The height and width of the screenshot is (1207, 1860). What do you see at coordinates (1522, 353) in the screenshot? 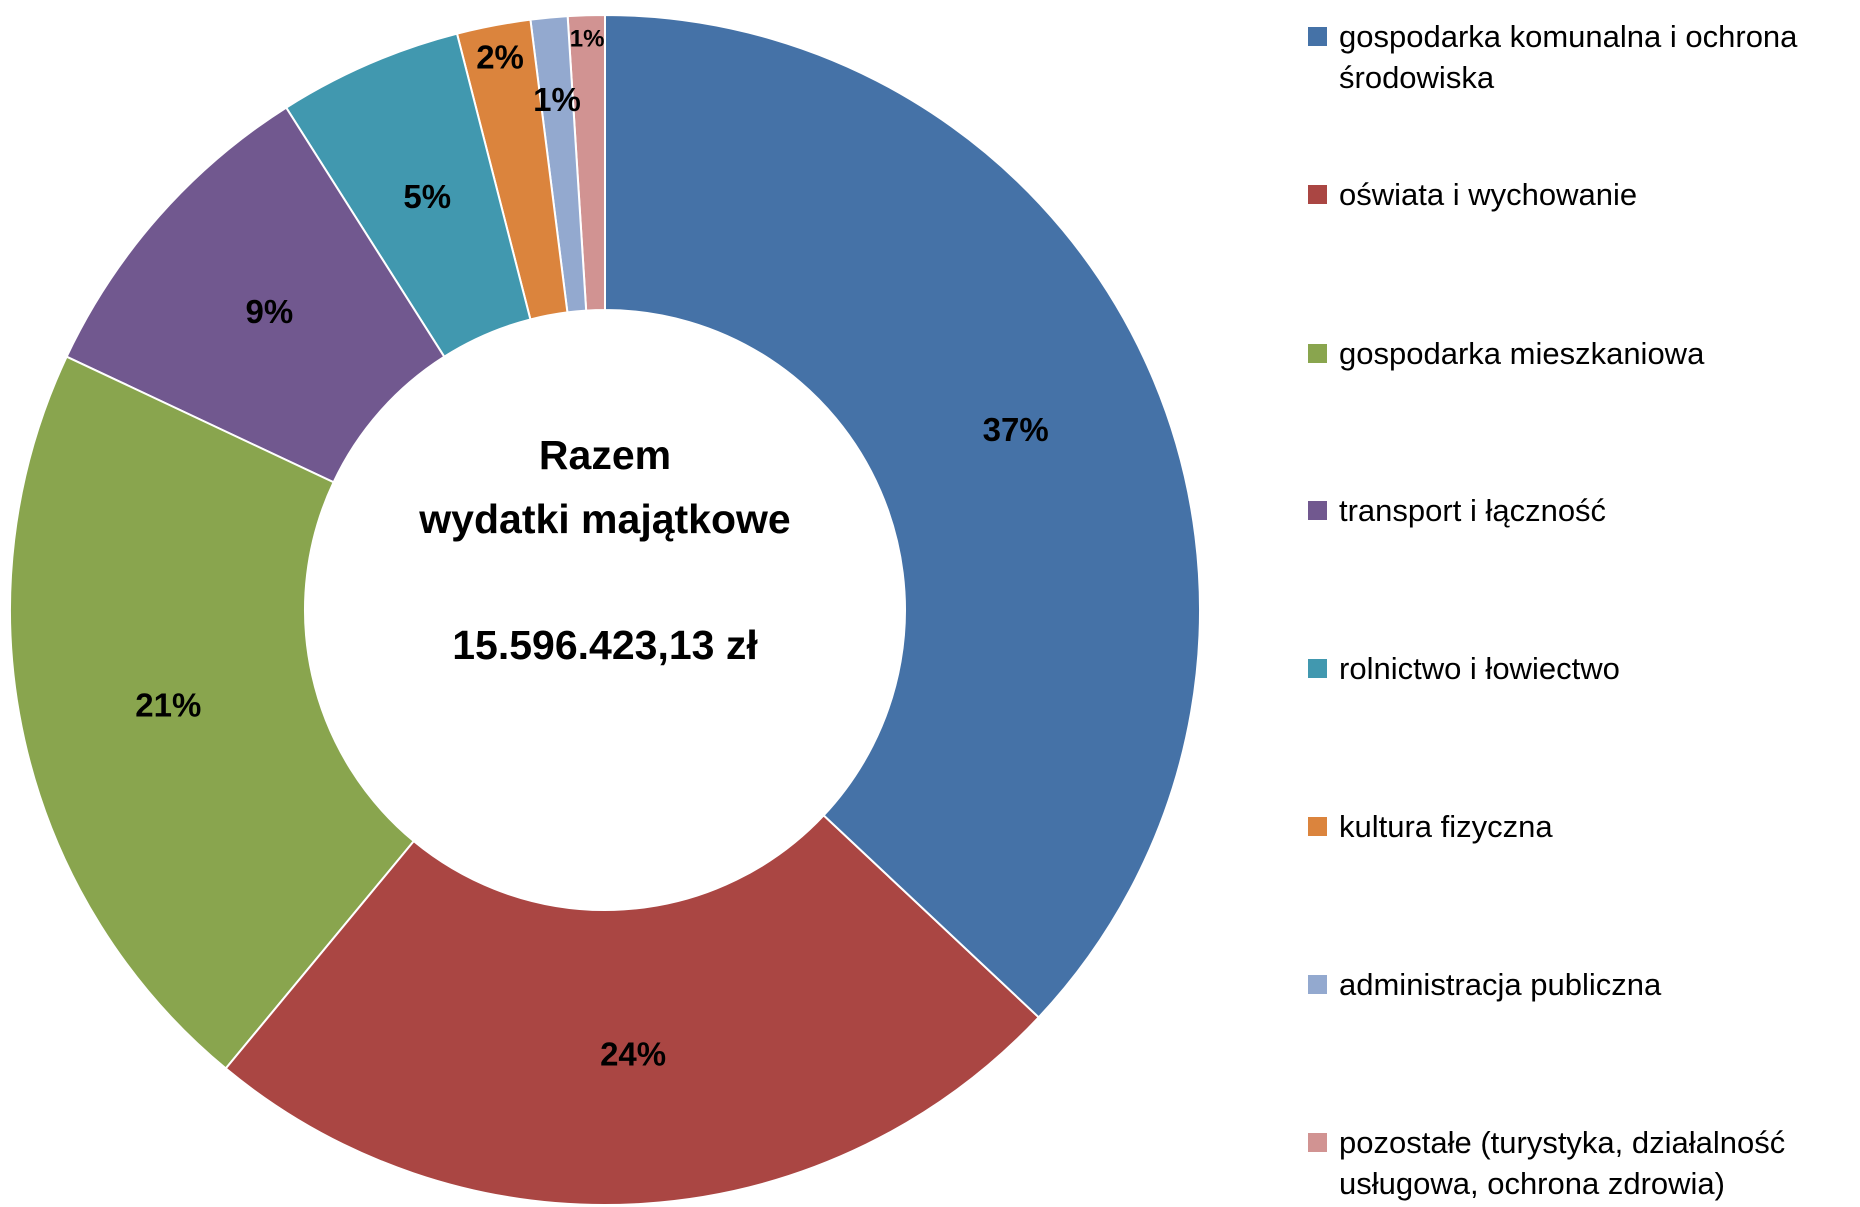
I see `legend-label: gospodarka mieszkaniowa` at bounding box center [1522, 353].